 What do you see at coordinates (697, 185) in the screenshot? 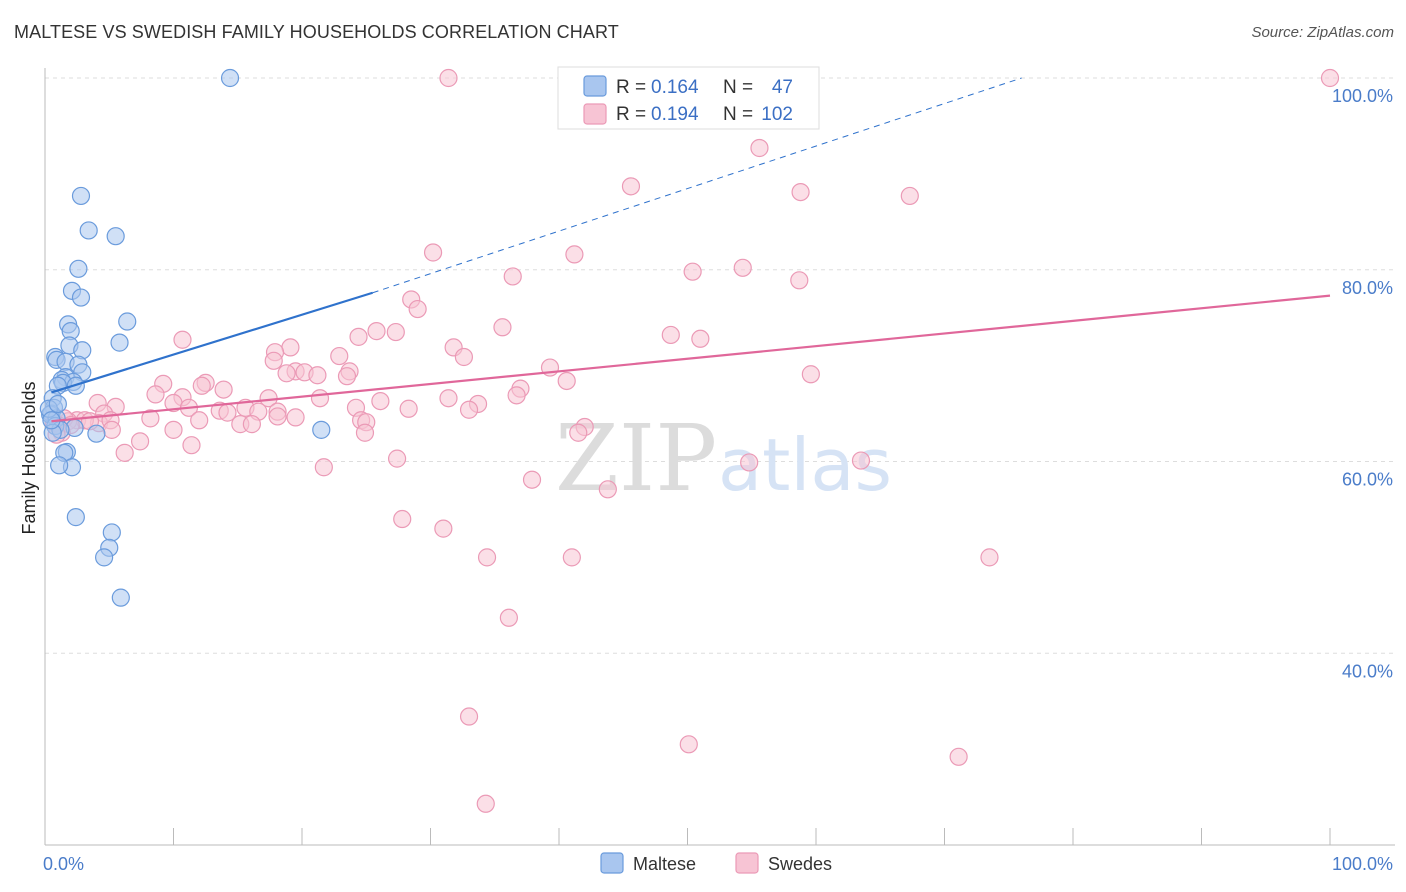
I see `maltese-trend-extension` at bounding box center [697, 185].